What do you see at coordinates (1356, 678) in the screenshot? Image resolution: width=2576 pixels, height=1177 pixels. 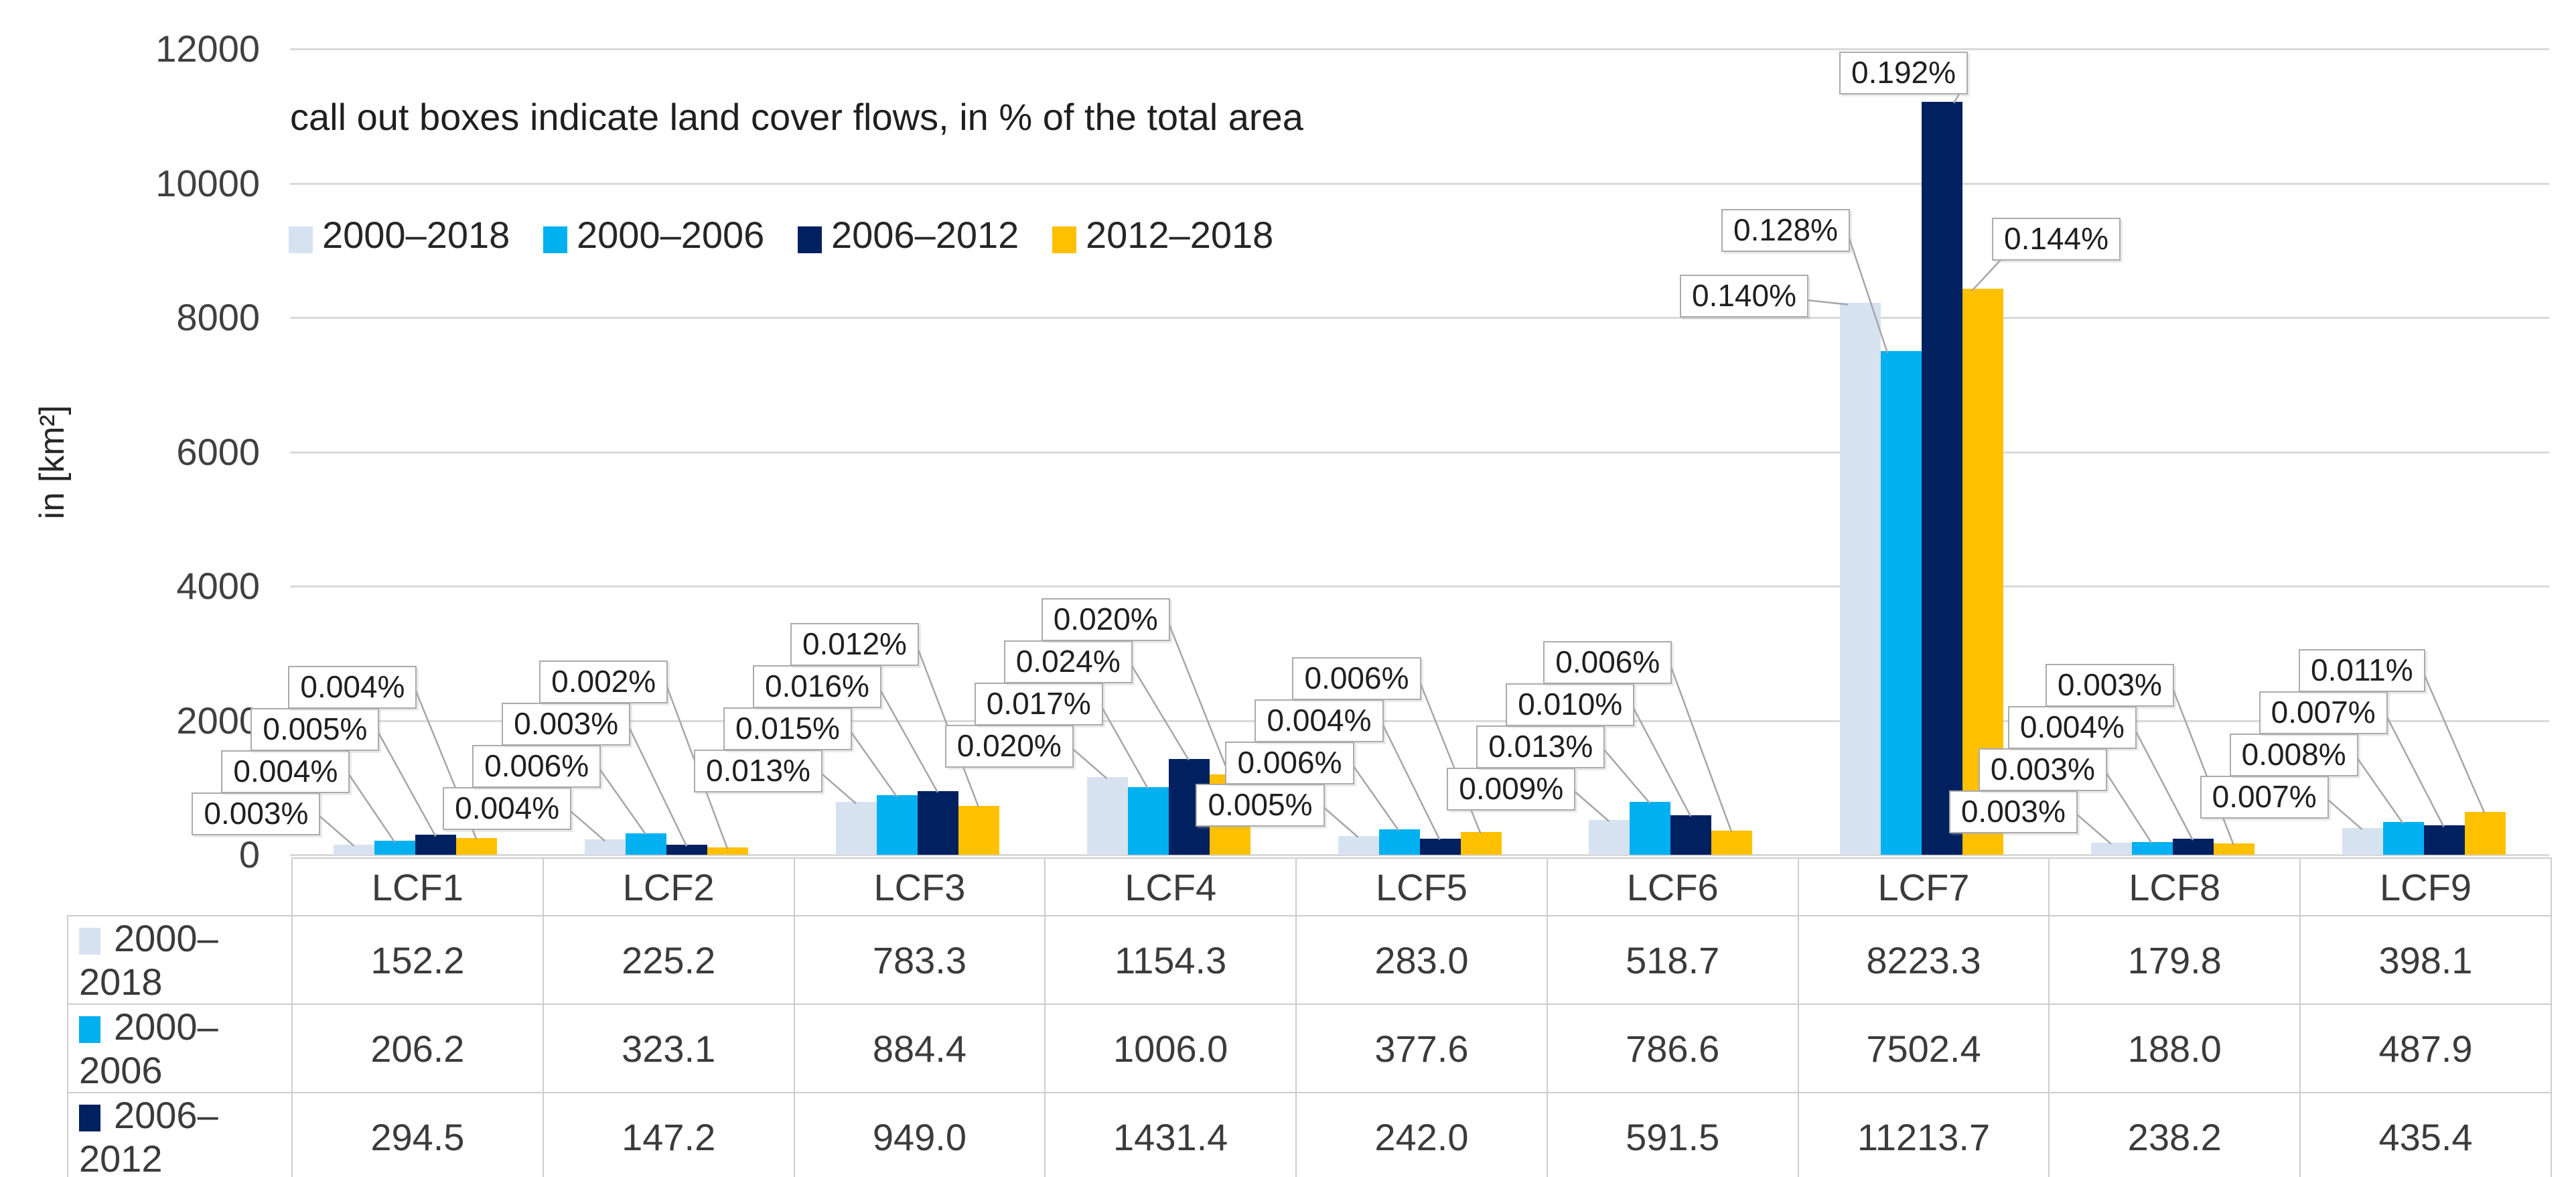 I see `callout-lcf5-2012-2018: 0.006%` at bounding box center [1356, 678].